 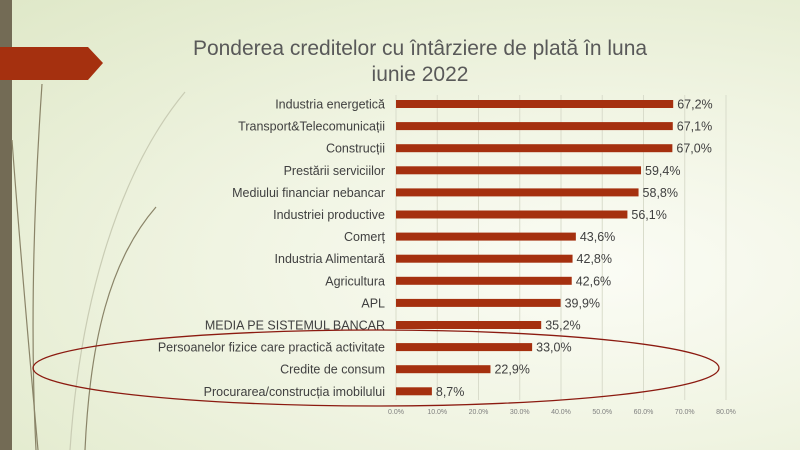 I want to click on x-tick-label: 60.0%, so click(x=644, y=412).